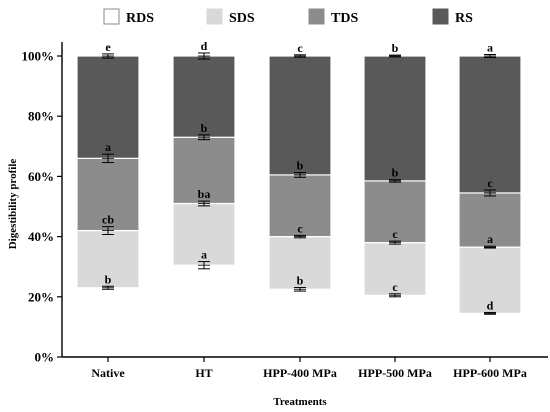 This screenshot has height=412, width=550. Describe the element at coordinates (490, 183) in the screenshot. I see `sig-letter-tds-4: c` at that location.